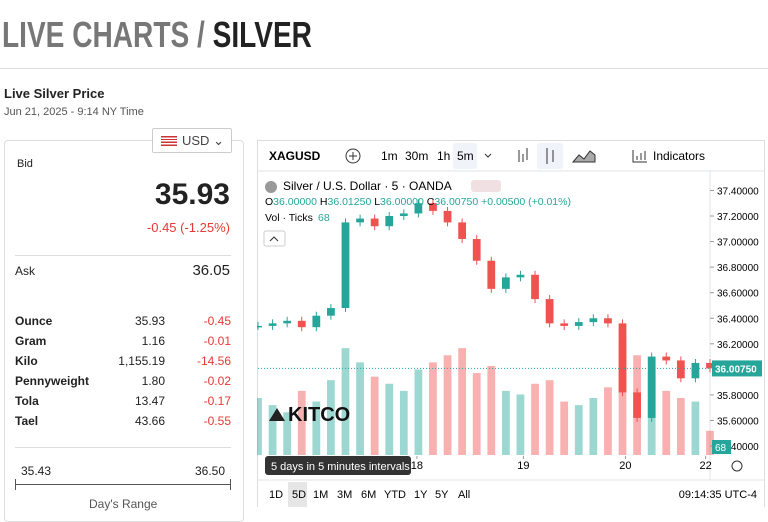  I want to click on x-tick-label: 19, so click(523, 466).